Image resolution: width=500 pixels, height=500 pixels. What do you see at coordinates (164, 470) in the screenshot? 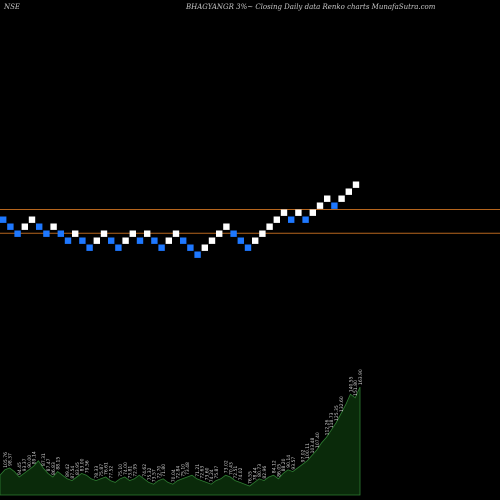
I see `price-label: 71.80` at bounding box center [164, 470].